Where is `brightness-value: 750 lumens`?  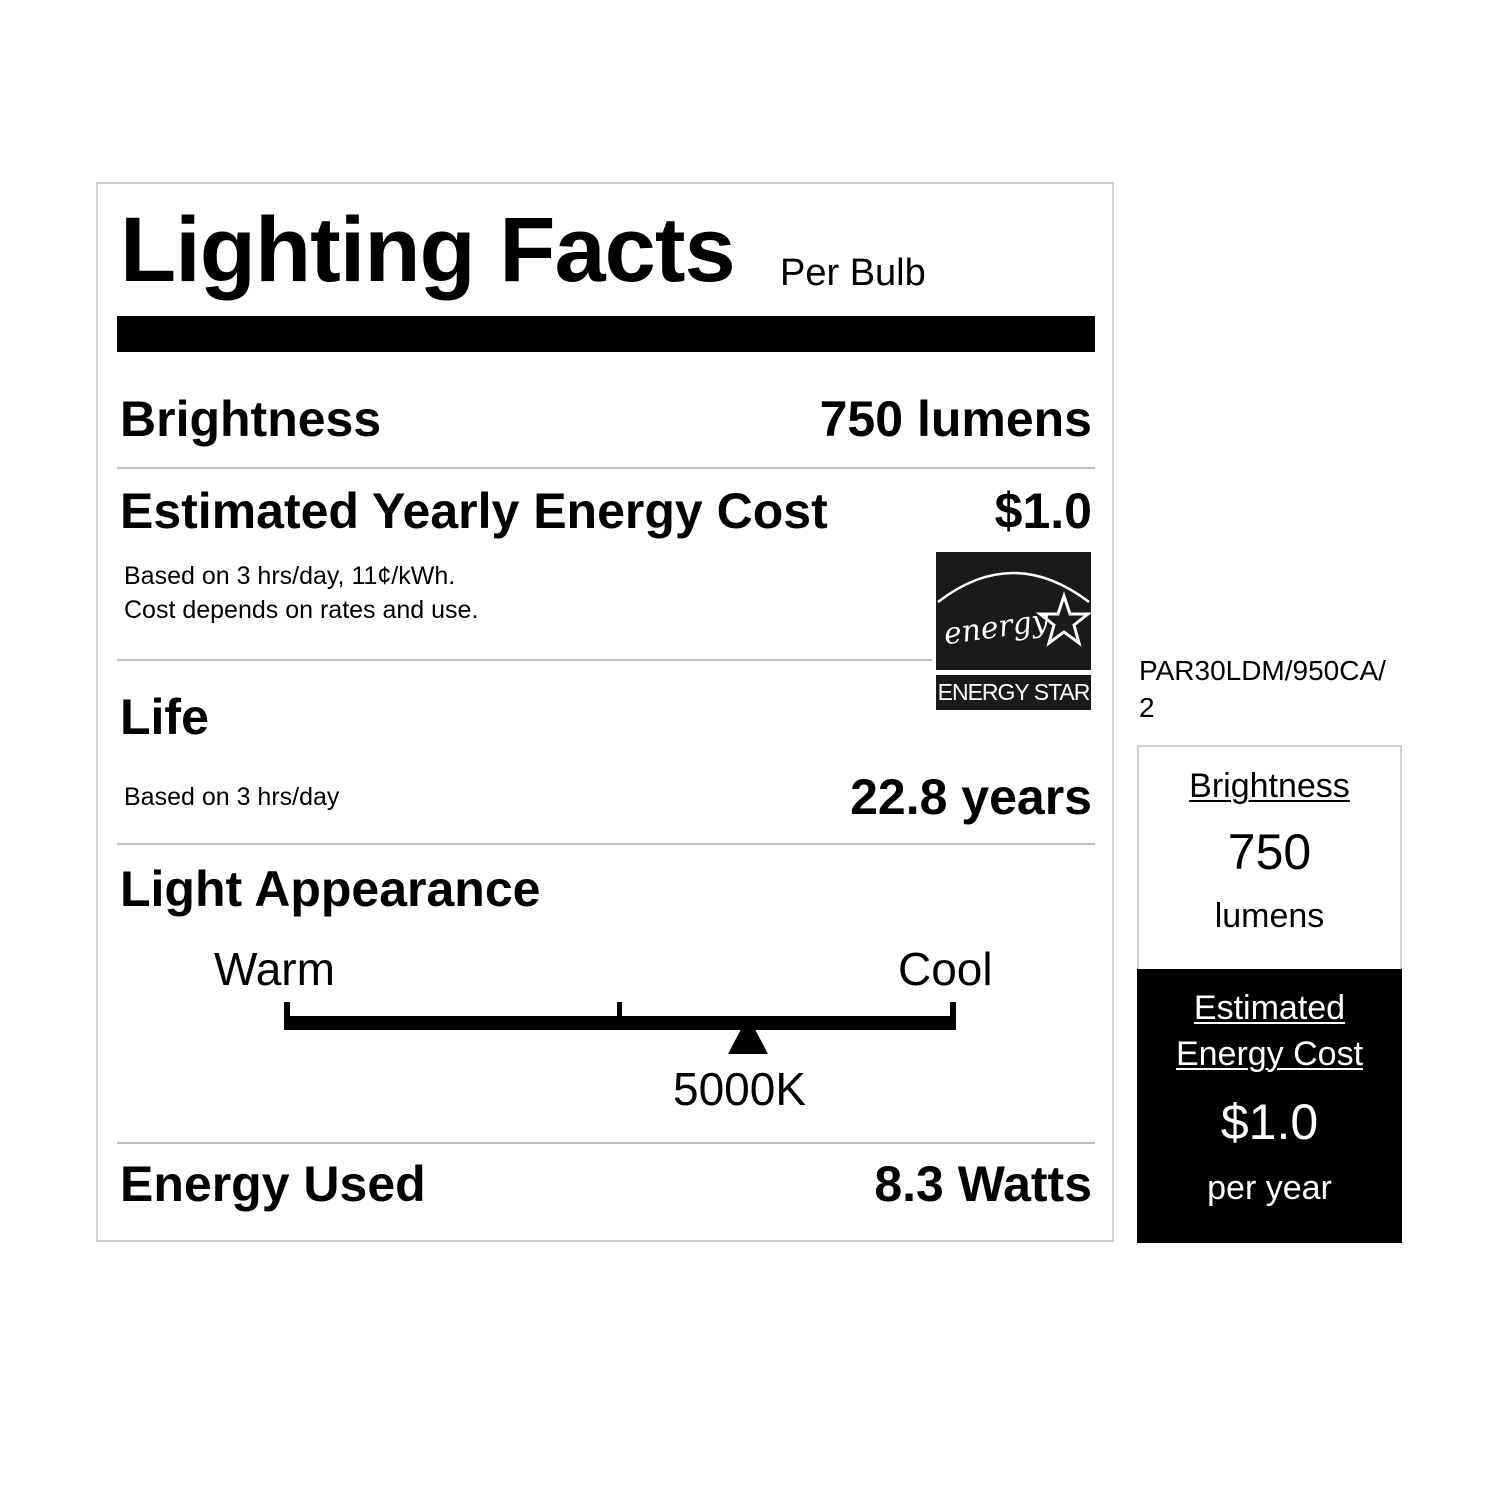 brightness-value: 750 lumens is located at coordinates (955, 419).